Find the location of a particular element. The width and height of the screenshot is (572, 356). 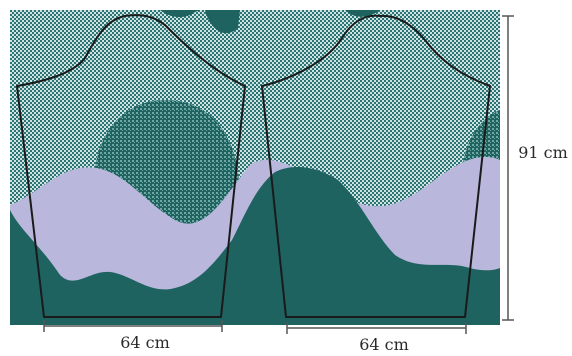

height-dimension: 91 cm is located at coordinates (535, 168).